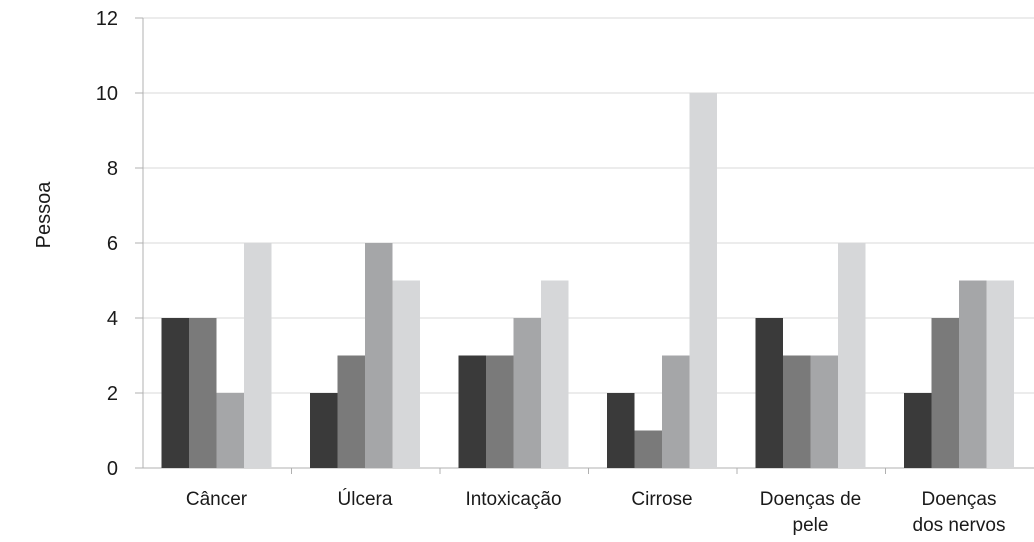 Image resolution: width=1034 pixels, height=542 pixels. I want to click on x-category-label-line: dos nervos, so click(959, 525).